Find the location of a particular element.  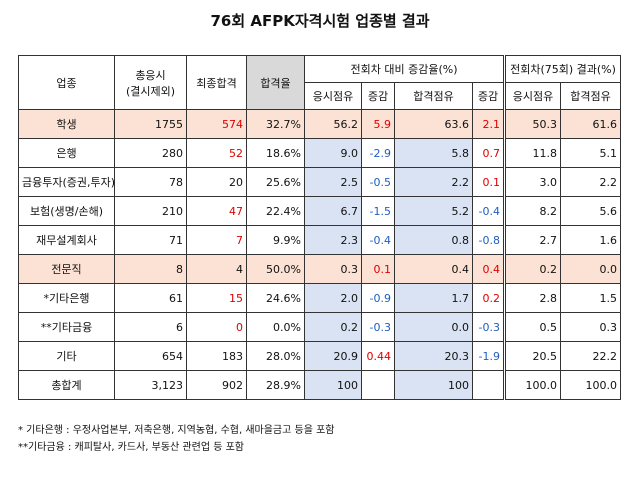

table-cell: -1.9 is located at coordinates (488, 356).